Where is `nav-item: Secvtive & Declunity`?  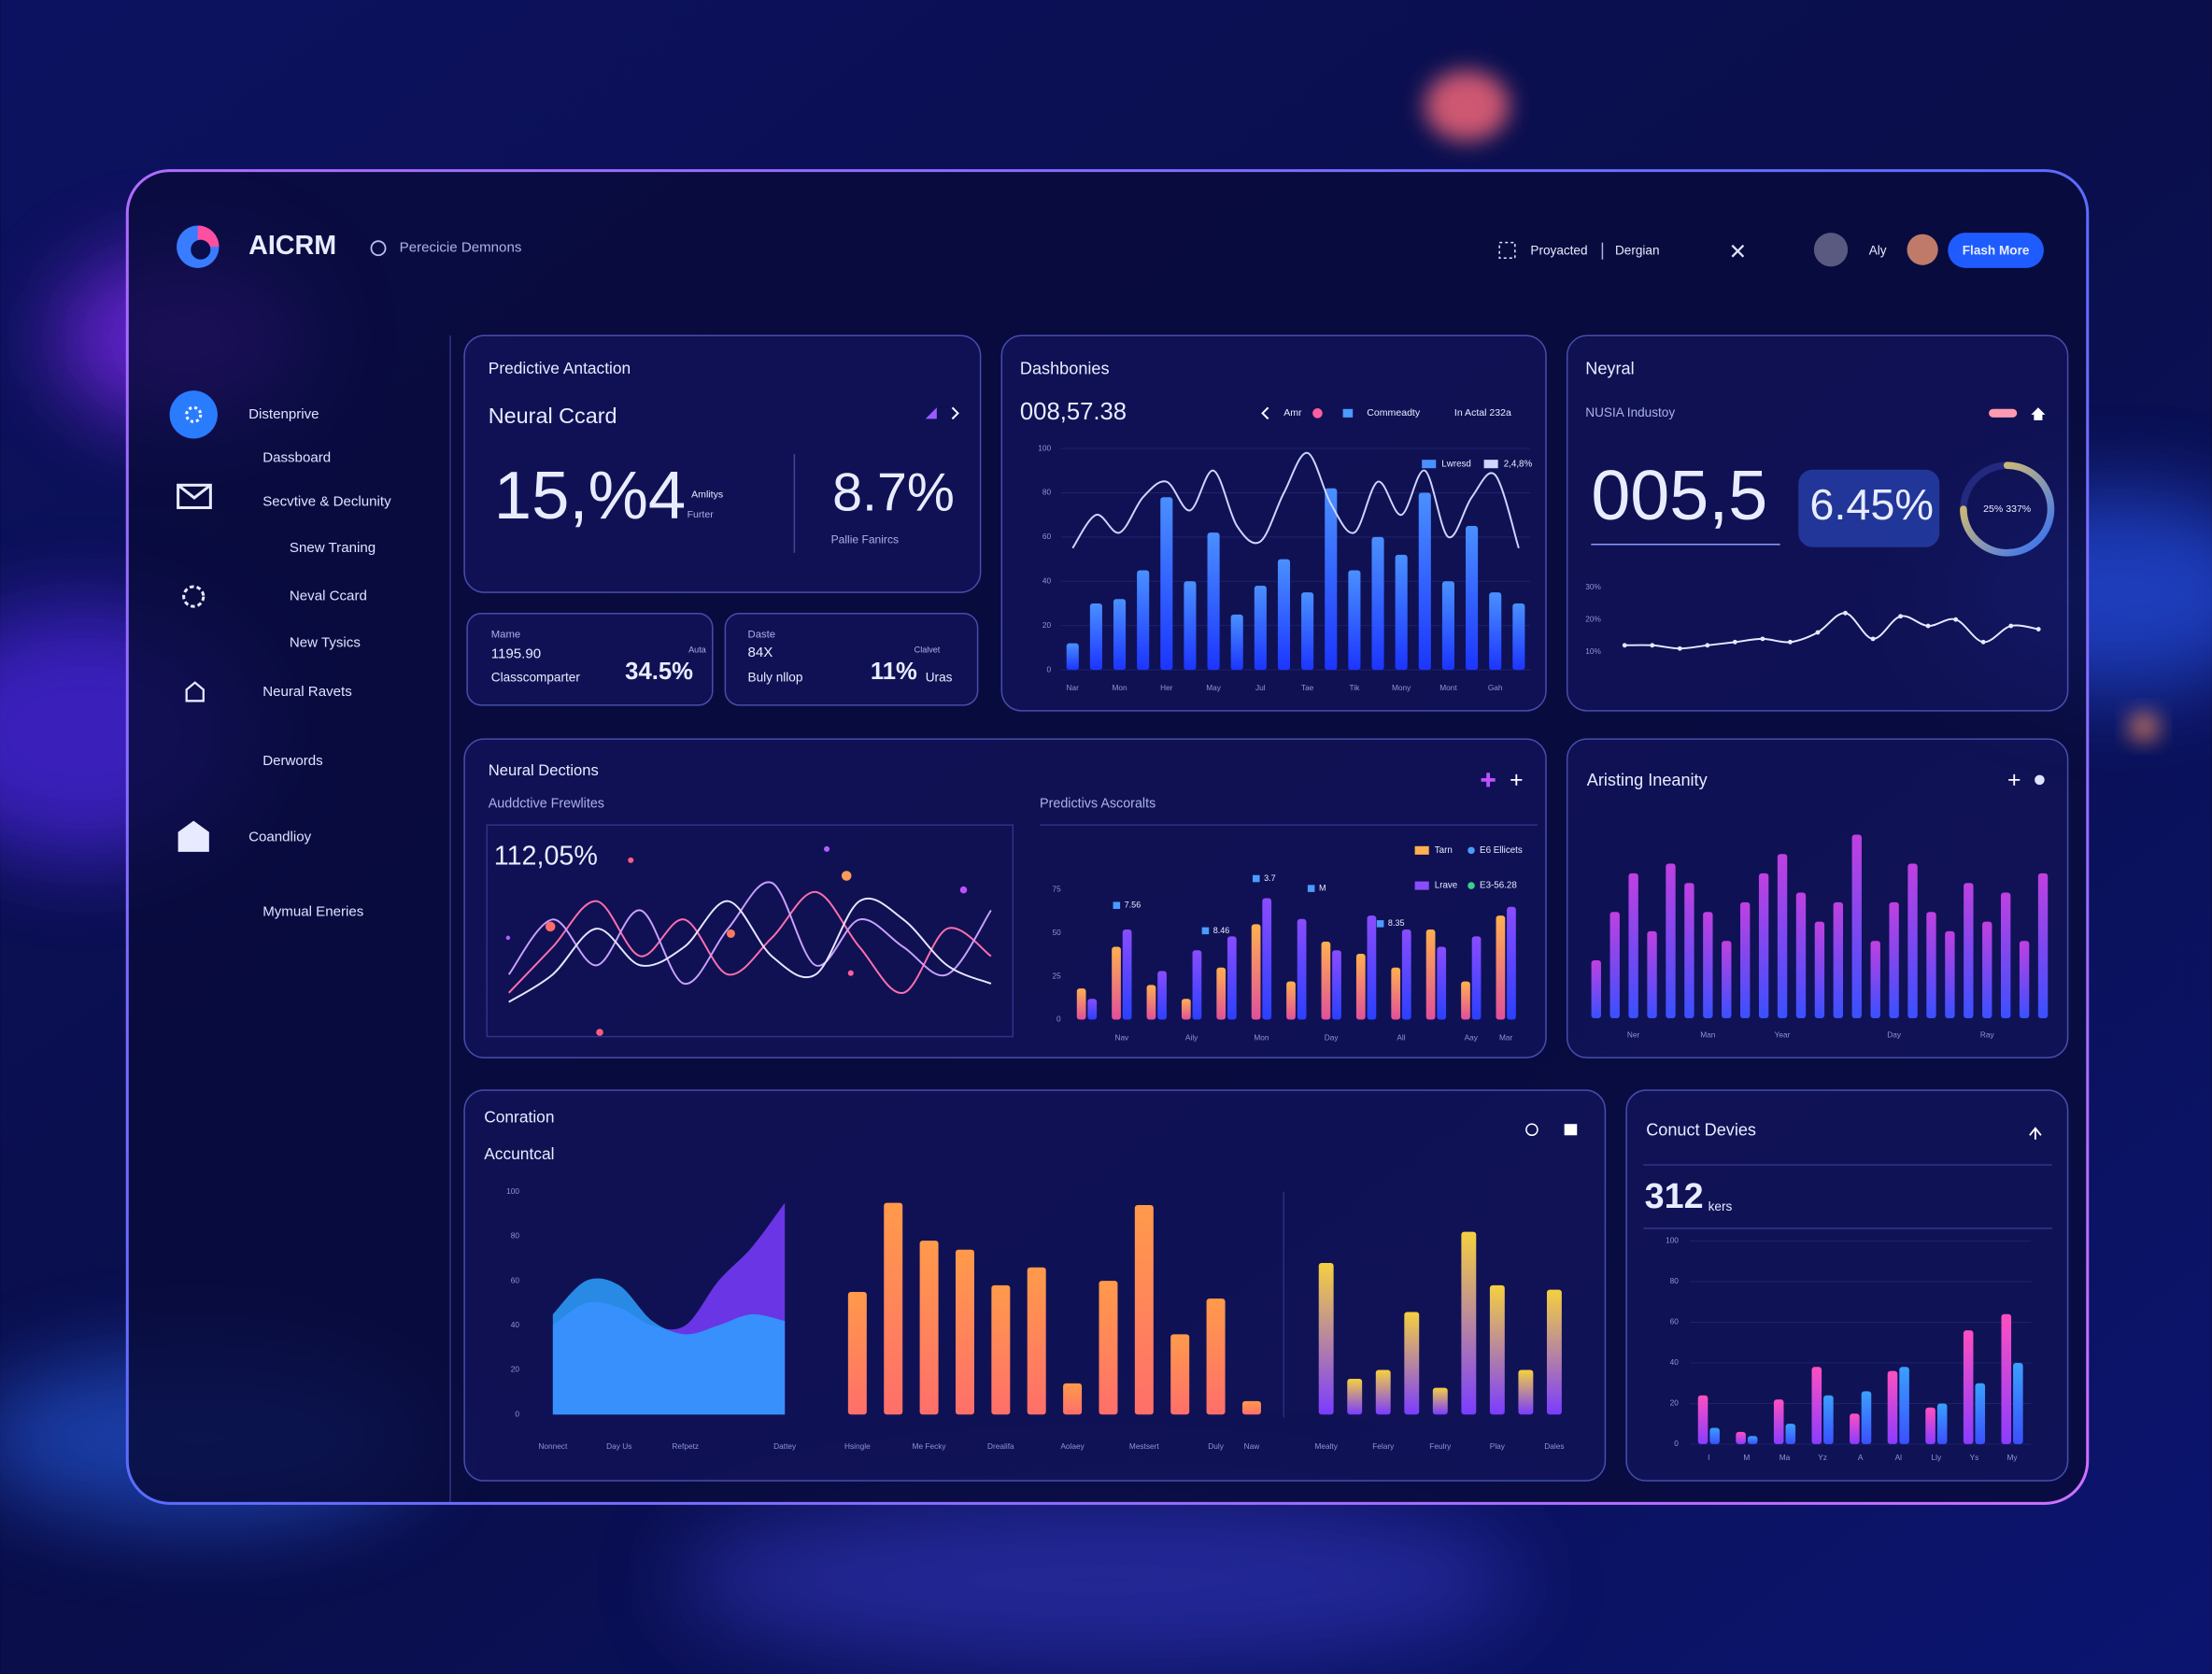
nav-item: Secvtive & Declunity is located at coordinates (326, 501).